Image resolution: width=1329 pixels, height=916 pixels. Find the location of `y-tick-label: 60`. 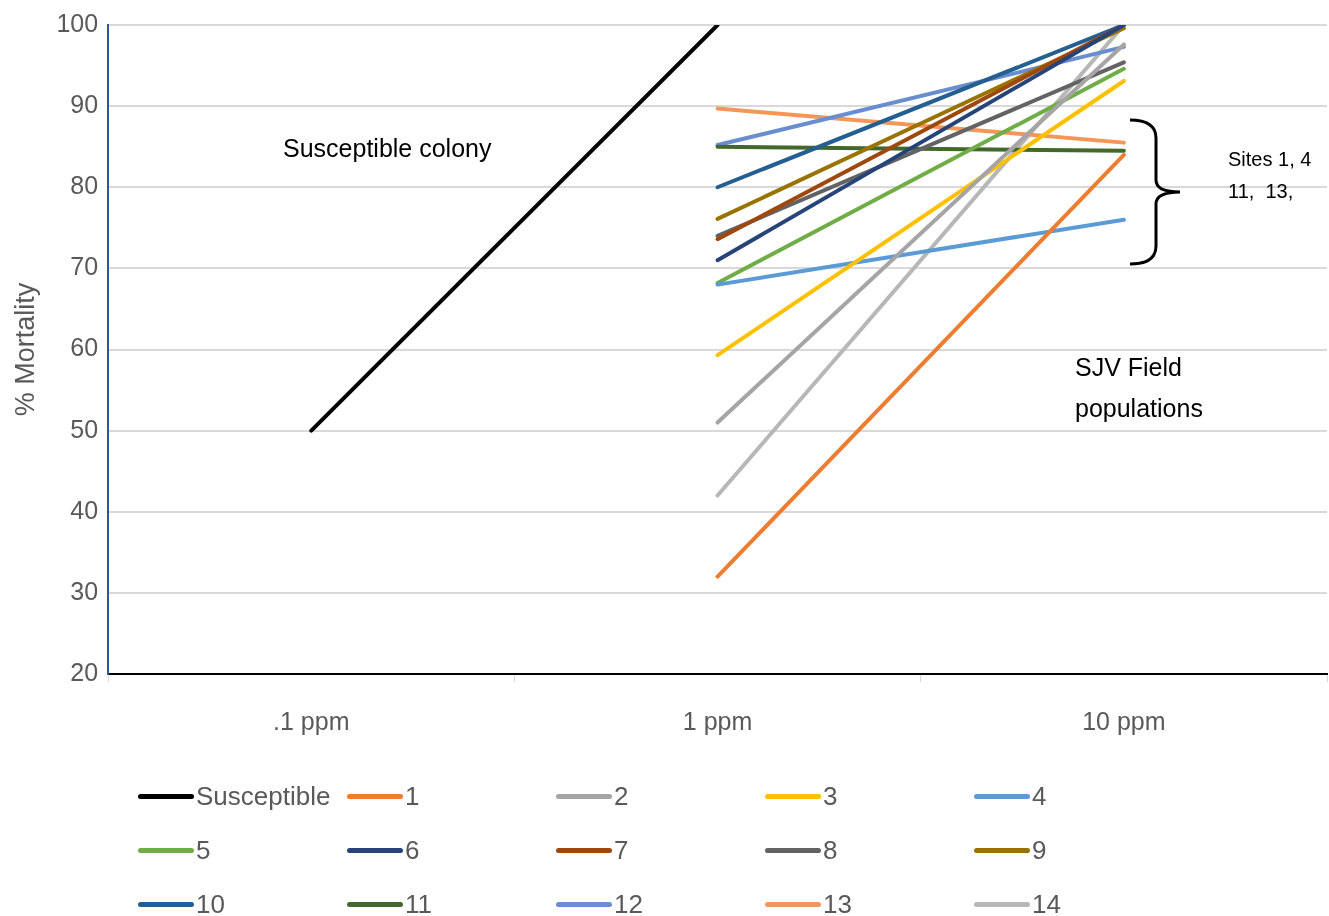

y-tick-label: 60 is located at coordinates (84, 347).